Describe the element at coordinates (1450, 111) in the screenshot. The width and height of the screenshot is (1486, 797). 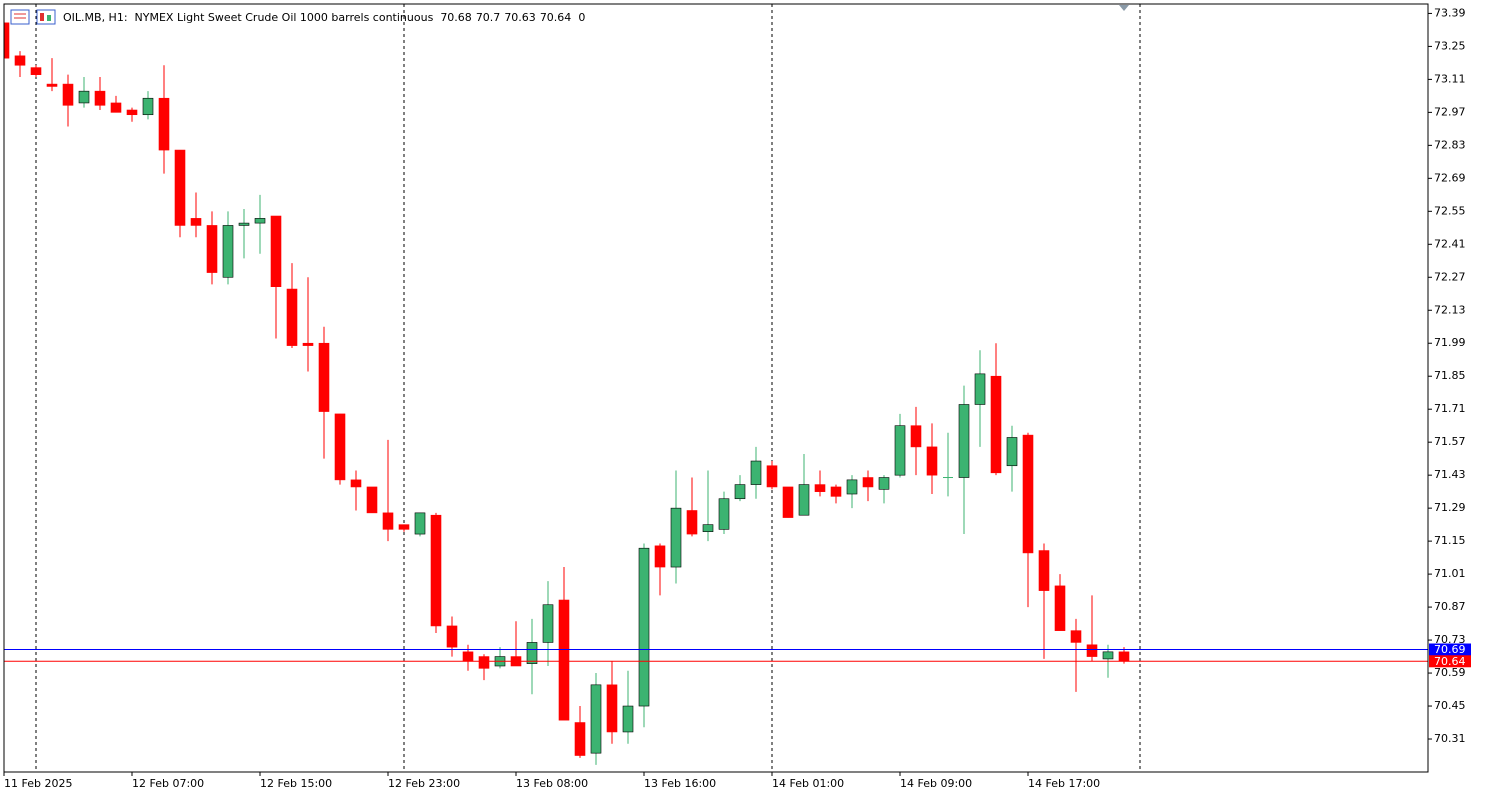
I see `y-tick-label: 72.97` at that location.